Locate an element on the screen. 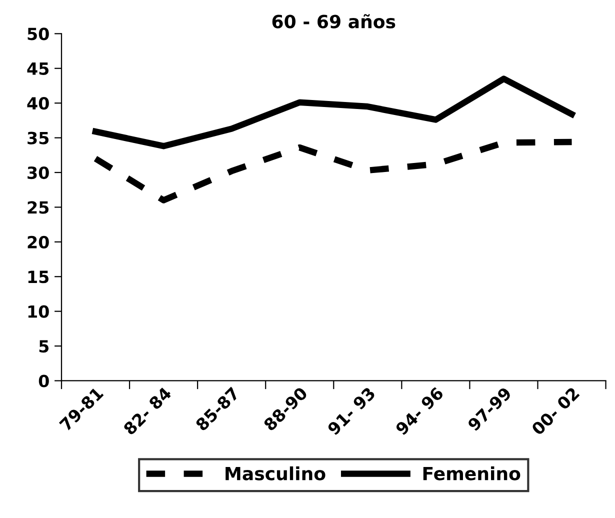  legend-label: Masculino is located at coordinates (276, 473).